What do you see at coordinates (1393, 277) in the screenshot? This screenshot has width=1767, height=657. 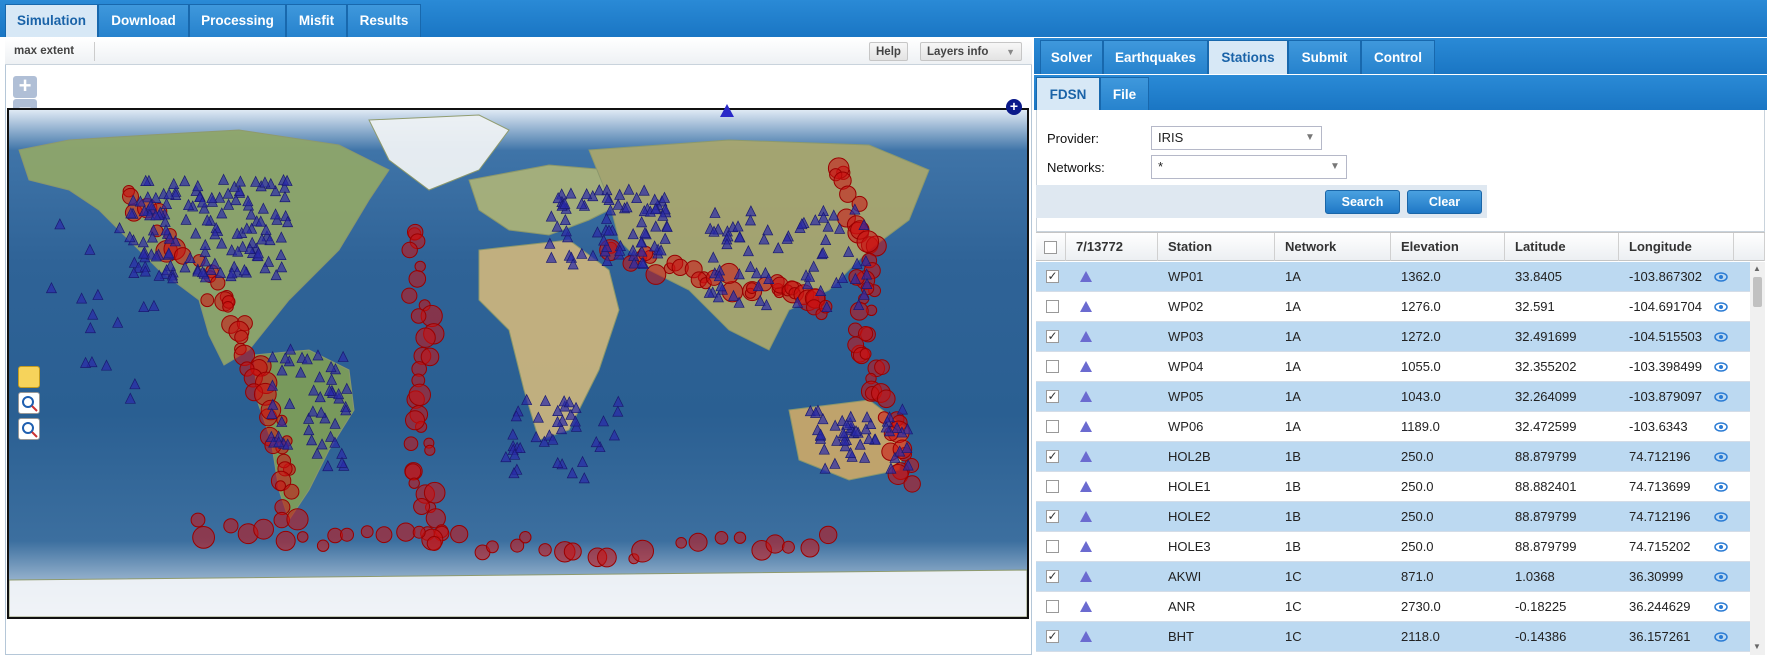 I see `table-row: ✓ WP01 1A 1362.0 33.8405 -103.867302` at bounding box center [1393, 277].